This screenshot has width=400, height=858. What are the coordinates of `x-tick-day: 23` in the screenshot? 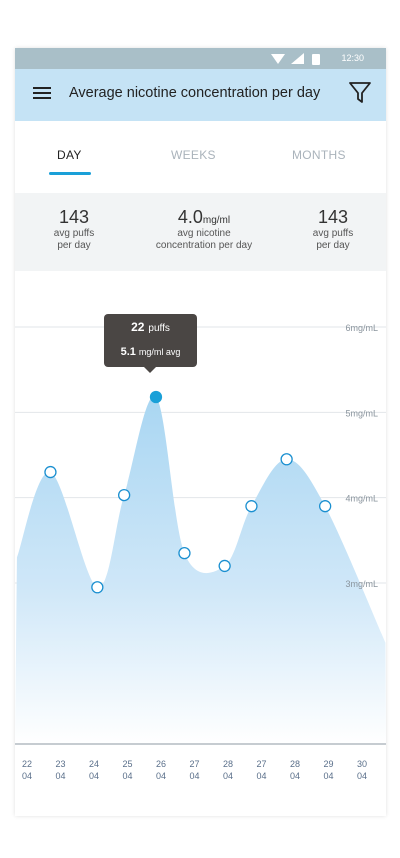 It's located at (60, 764).